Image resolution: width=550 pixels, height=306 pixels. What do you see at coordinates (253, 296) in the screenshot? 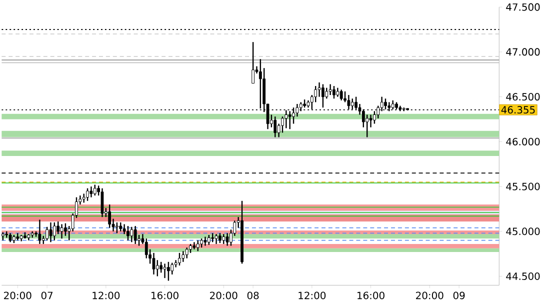
I see `x-tick-label: 08` at bounding box center [253, 296].